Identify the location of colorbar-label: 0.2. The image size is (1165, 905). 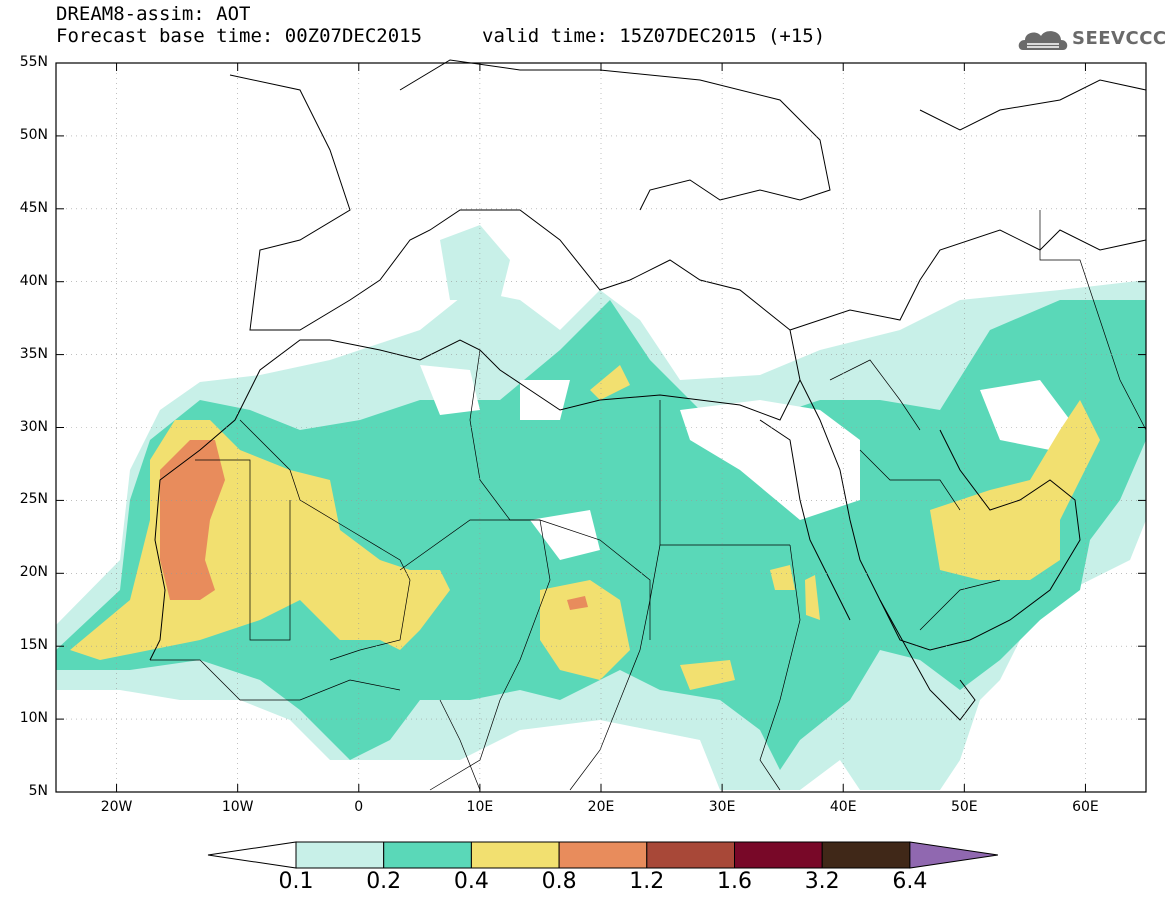
(384, 881).